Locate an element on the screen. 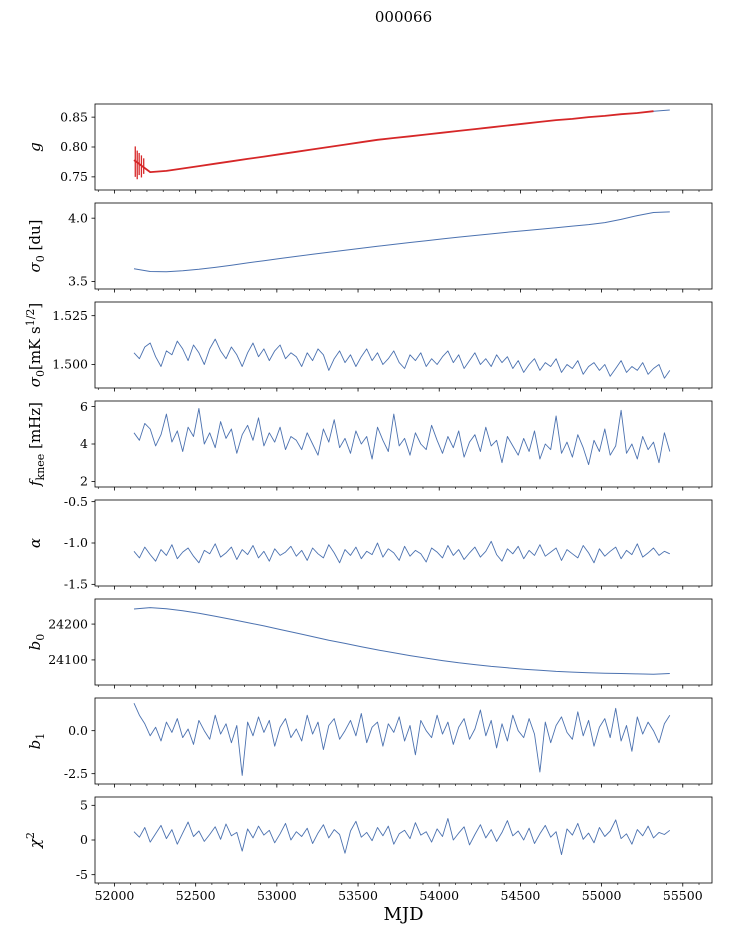 The height and width of the screenshot is (944, 729). x-tick-label: 52500 is located at coordinates (196, 895).